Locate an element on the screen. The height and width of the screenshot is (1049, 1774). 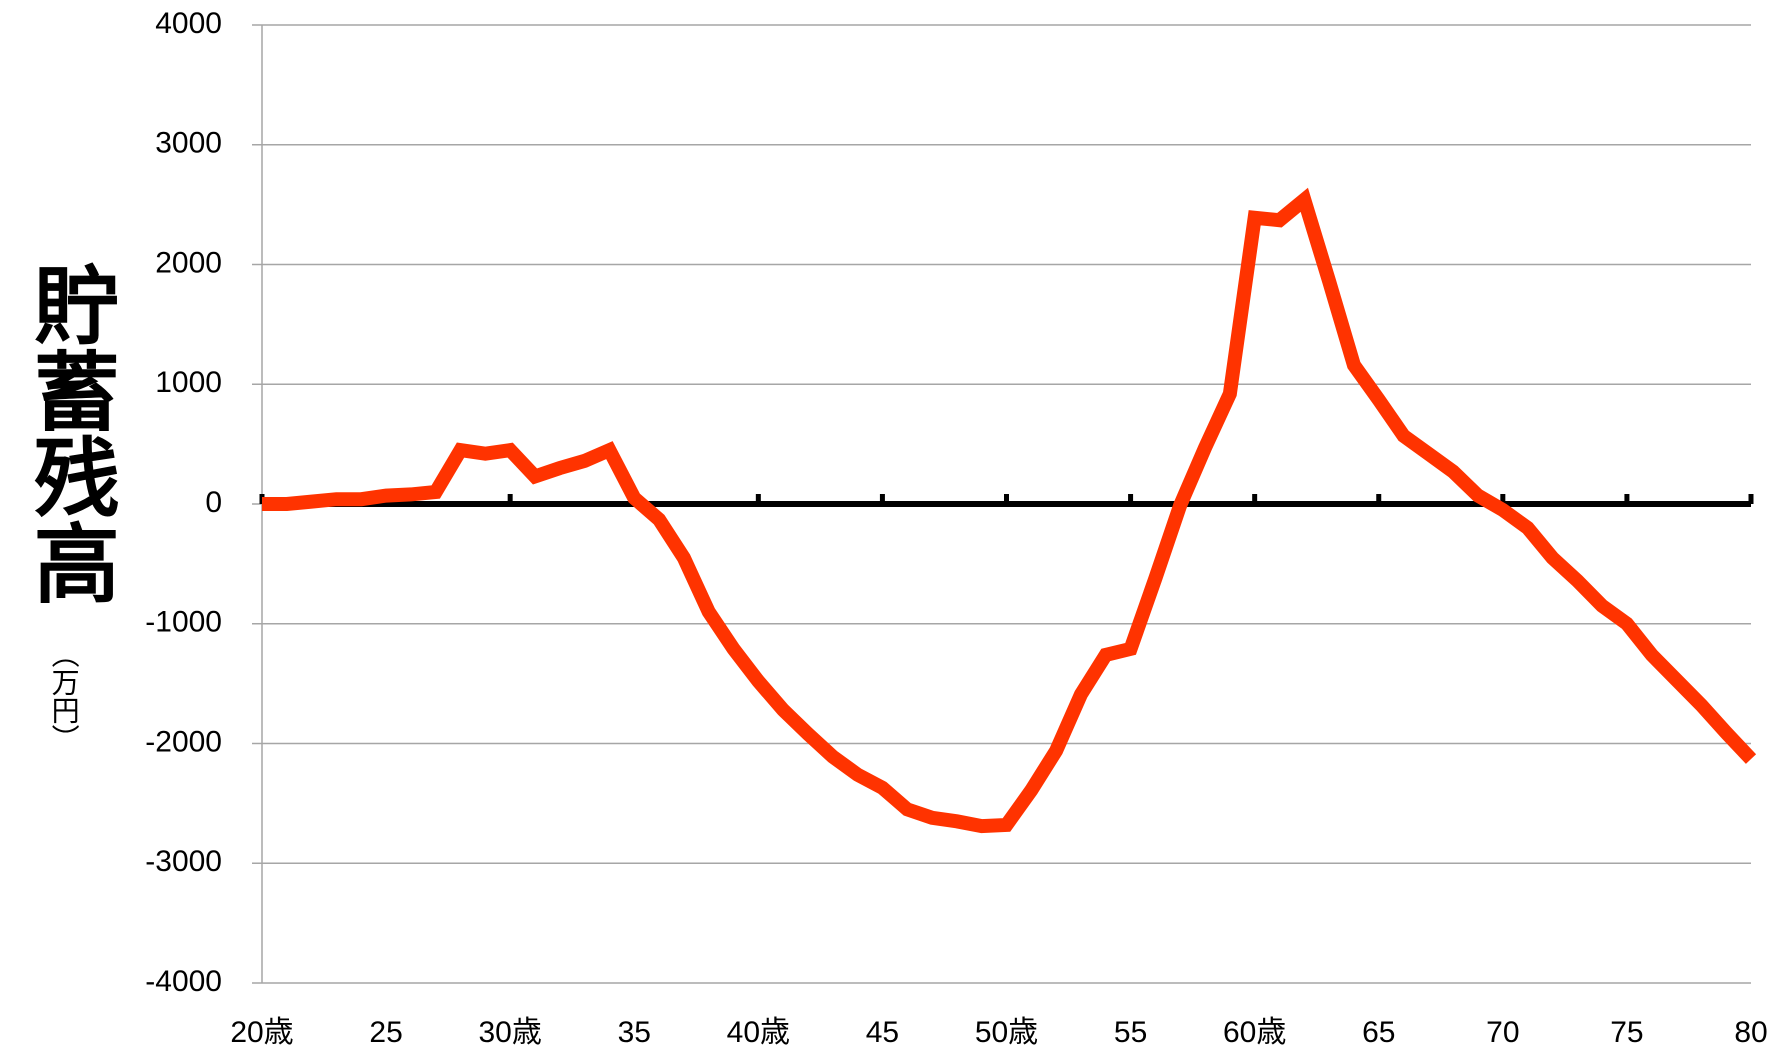
y-tick-label: 2000 is located at coordinates (188, 262).